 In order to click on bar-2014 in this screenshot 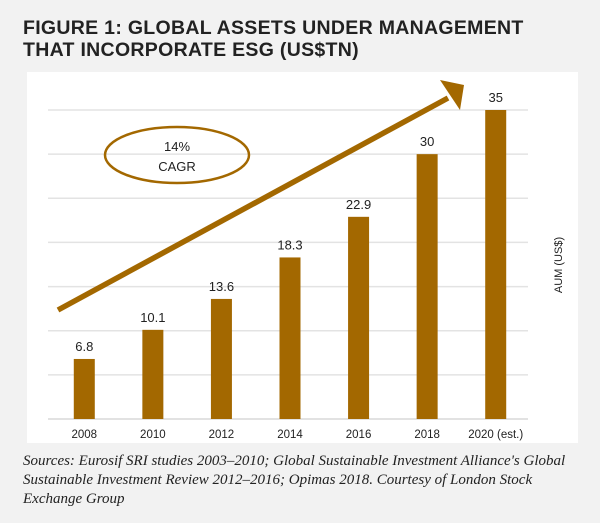, I will do `click(290, 338)`.